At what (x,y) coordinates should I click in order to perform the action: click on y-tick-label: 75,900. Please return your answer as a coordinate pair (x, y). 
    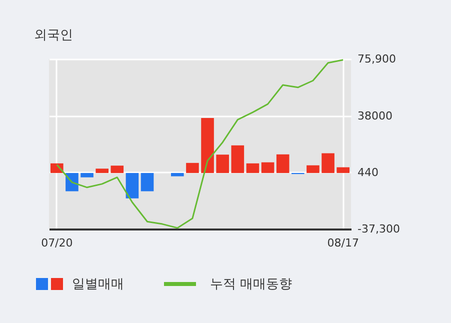
    Looking at the image, I should click on (377, 59).